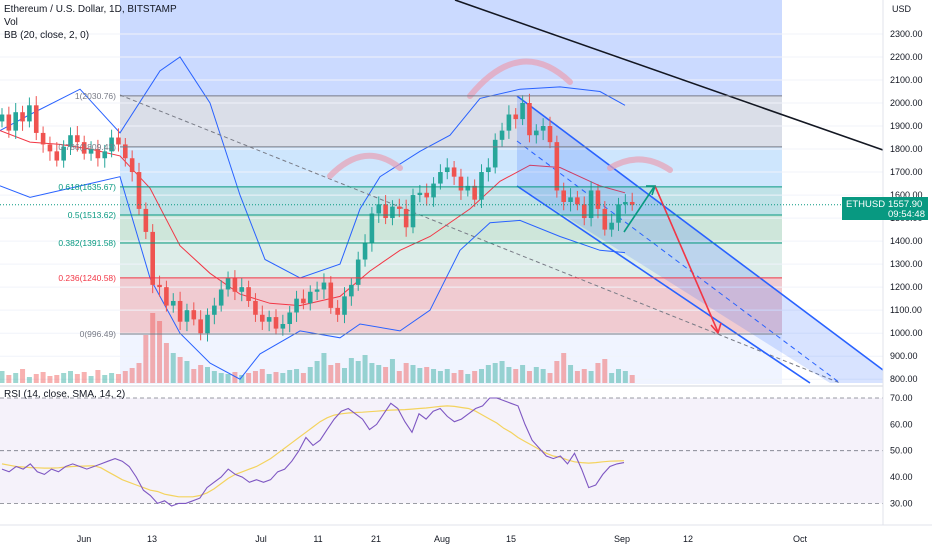  What do you see at coordinates (906, 310) in the screenshot?
I see `price-tick-1100: 1100.00` at bounding box center [906, 310].